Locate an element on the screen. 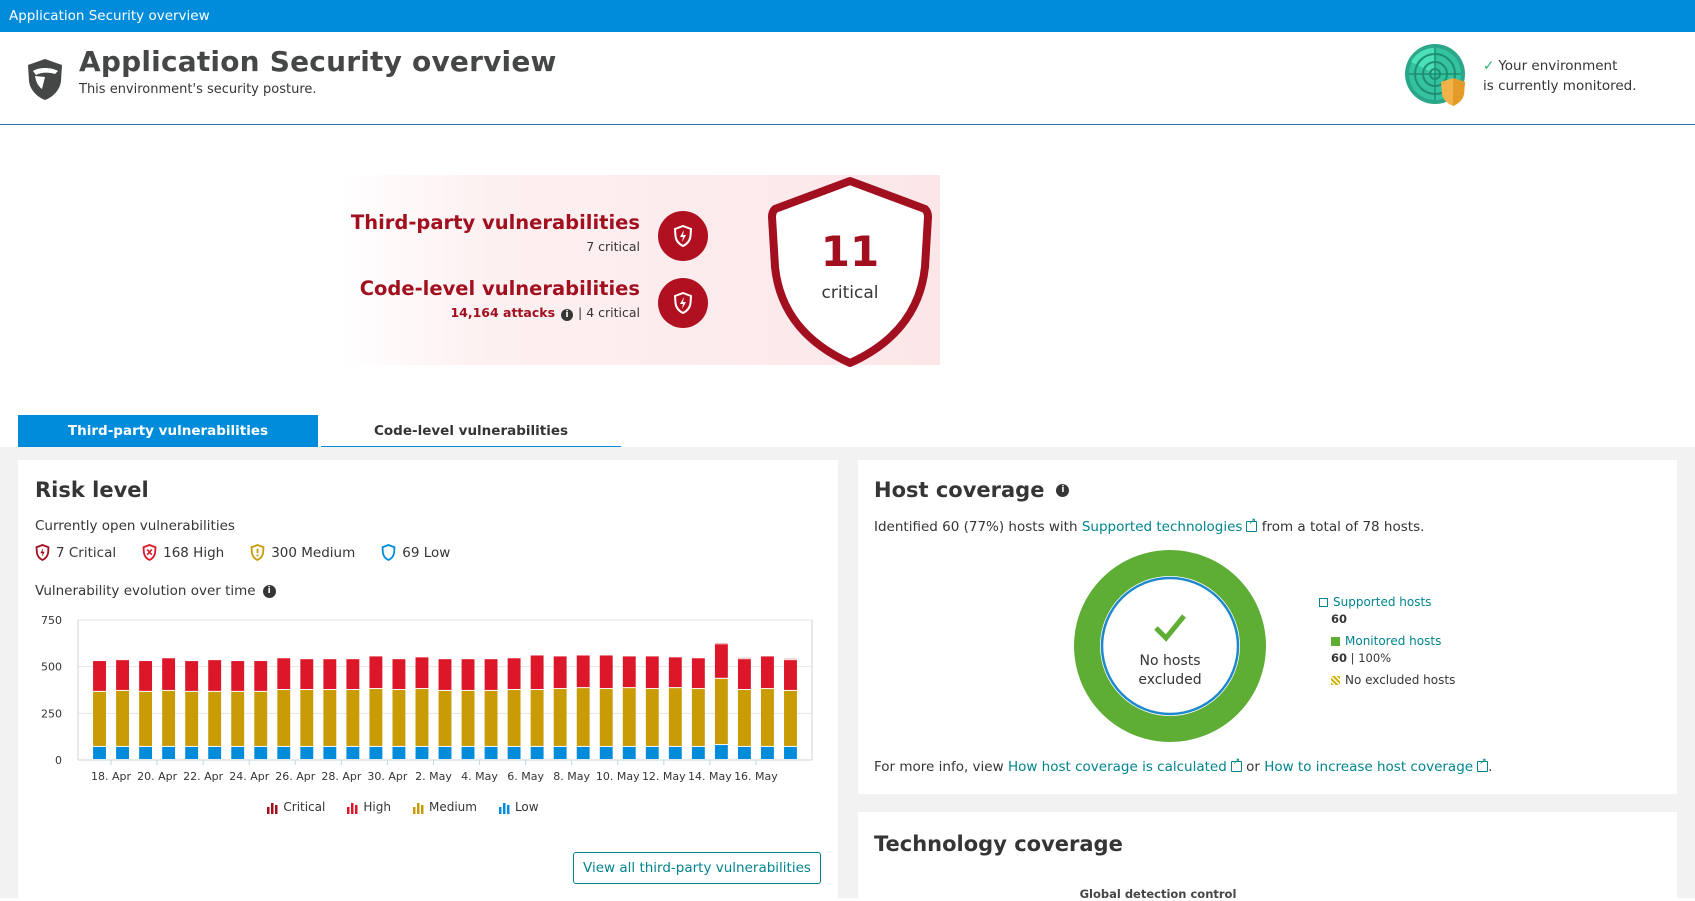  total-critical-number: 11 is located at coordinates (850, 251).